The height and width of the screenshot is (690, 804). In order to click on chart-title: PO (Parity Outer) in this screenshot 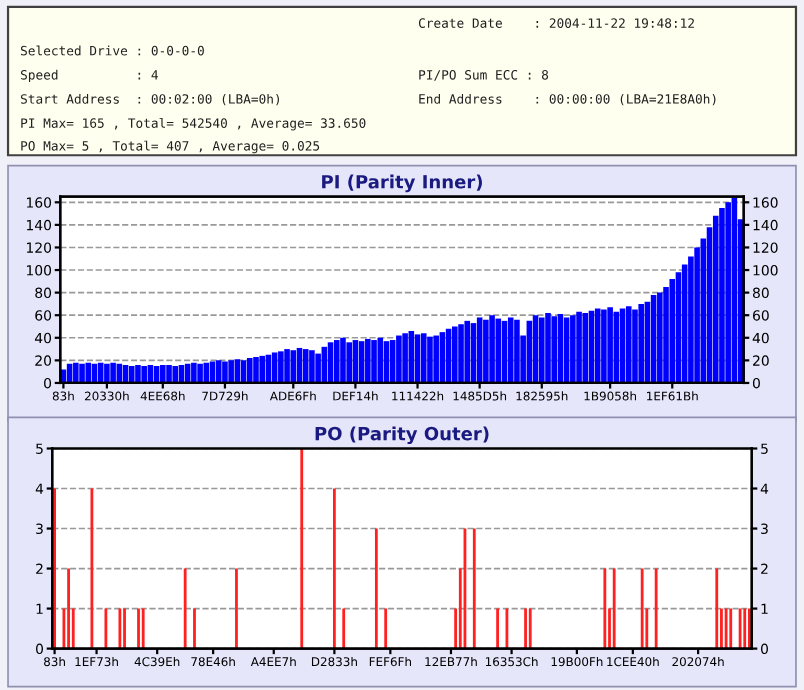, I will do `click(402, 435)`.